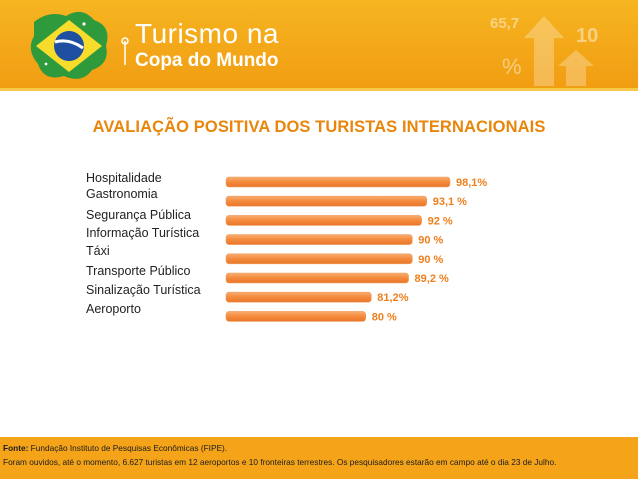 This screenshot has height=479, width=638. I want to click on bar-informa-o-tur-stica, so click(319, 239).